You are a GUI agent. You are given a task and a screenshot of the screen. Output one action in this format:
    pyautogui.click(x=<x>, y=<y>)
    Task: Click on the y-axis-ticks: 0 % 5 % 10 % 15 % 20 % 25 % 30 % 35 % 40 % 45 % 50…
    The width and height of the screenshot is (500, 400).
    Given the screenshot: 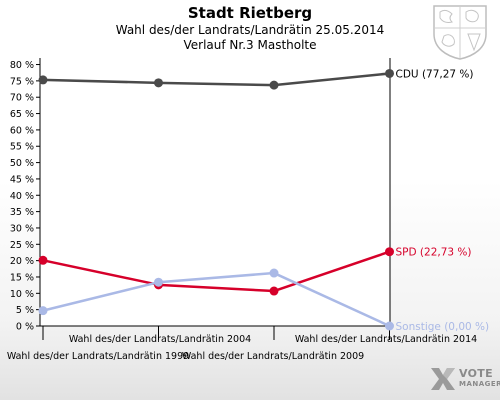 What is the action you would take?
    pyautogui.click(x=25, y=196)
    